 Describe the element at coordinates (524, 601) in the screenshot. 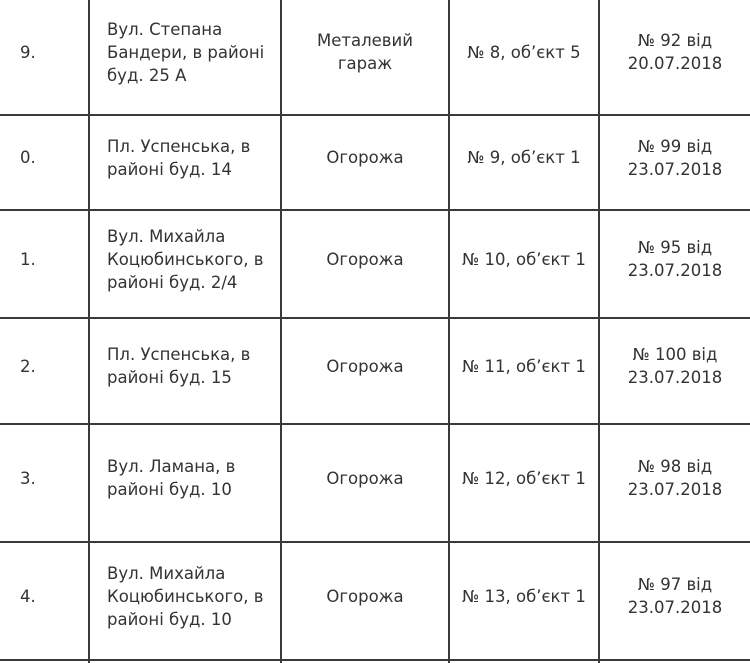

I see `object-number-cell: № 13, об’єкт 1` at that location.